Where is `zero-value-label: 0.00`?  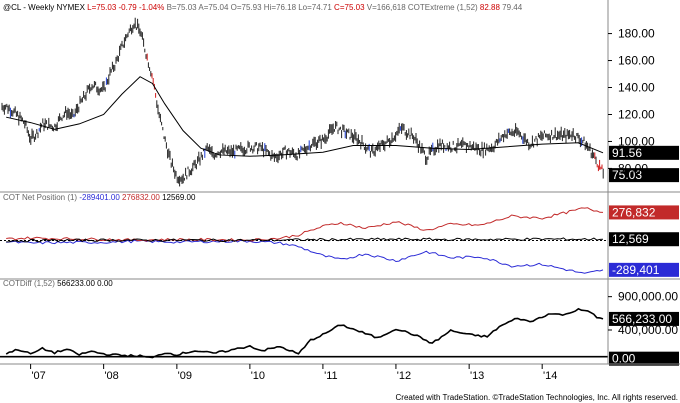
zero-value-label: 0.00 is located at coordinates (624, 359).